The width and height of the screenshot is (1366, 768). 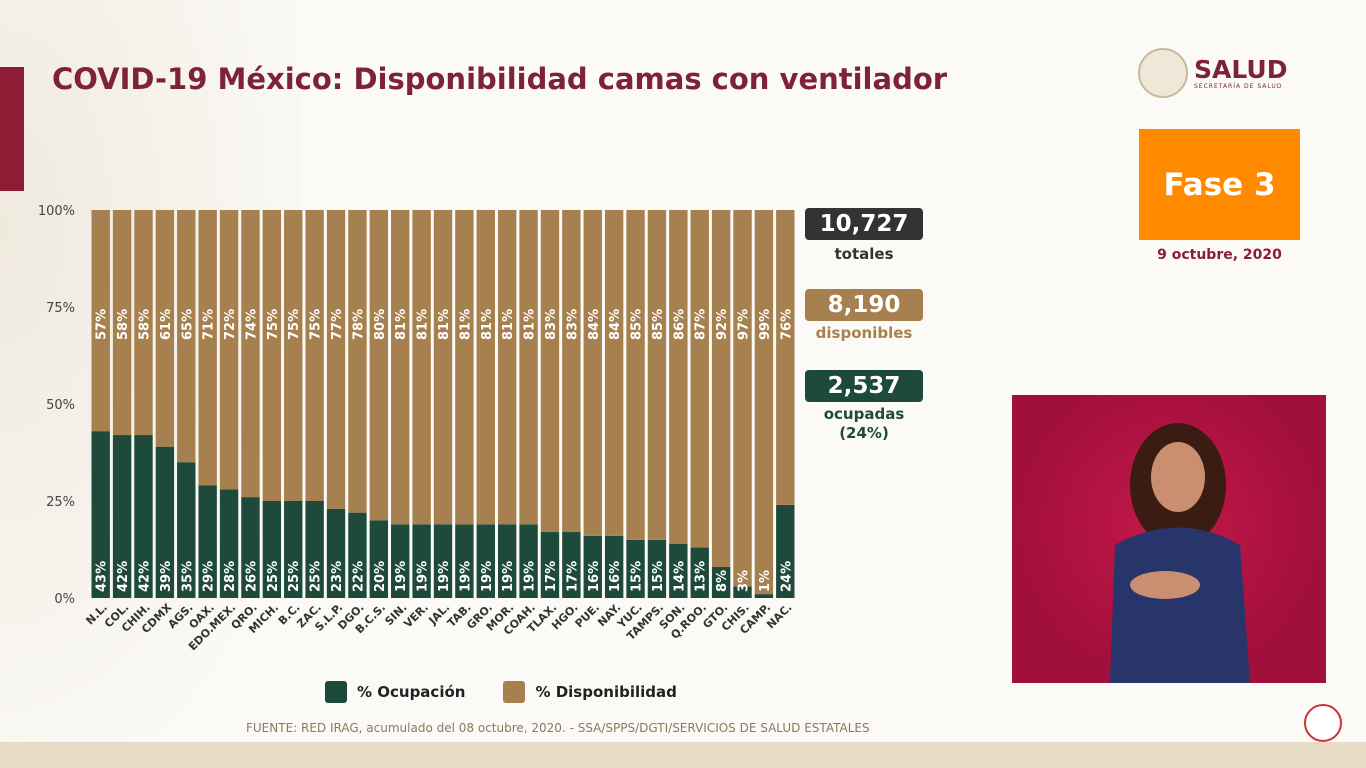 What do you see at coordinates (358, 324) in the screenshot?
I see `data-label-availability: 78%` at bounding box center [358, 324].